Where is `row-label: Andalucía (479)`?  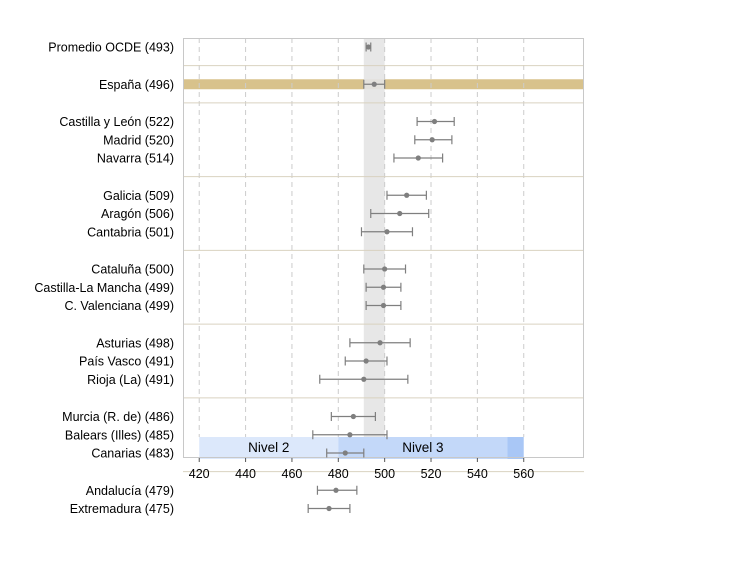
row-label: Andalucía (479) is located at coordinates (130, 491).